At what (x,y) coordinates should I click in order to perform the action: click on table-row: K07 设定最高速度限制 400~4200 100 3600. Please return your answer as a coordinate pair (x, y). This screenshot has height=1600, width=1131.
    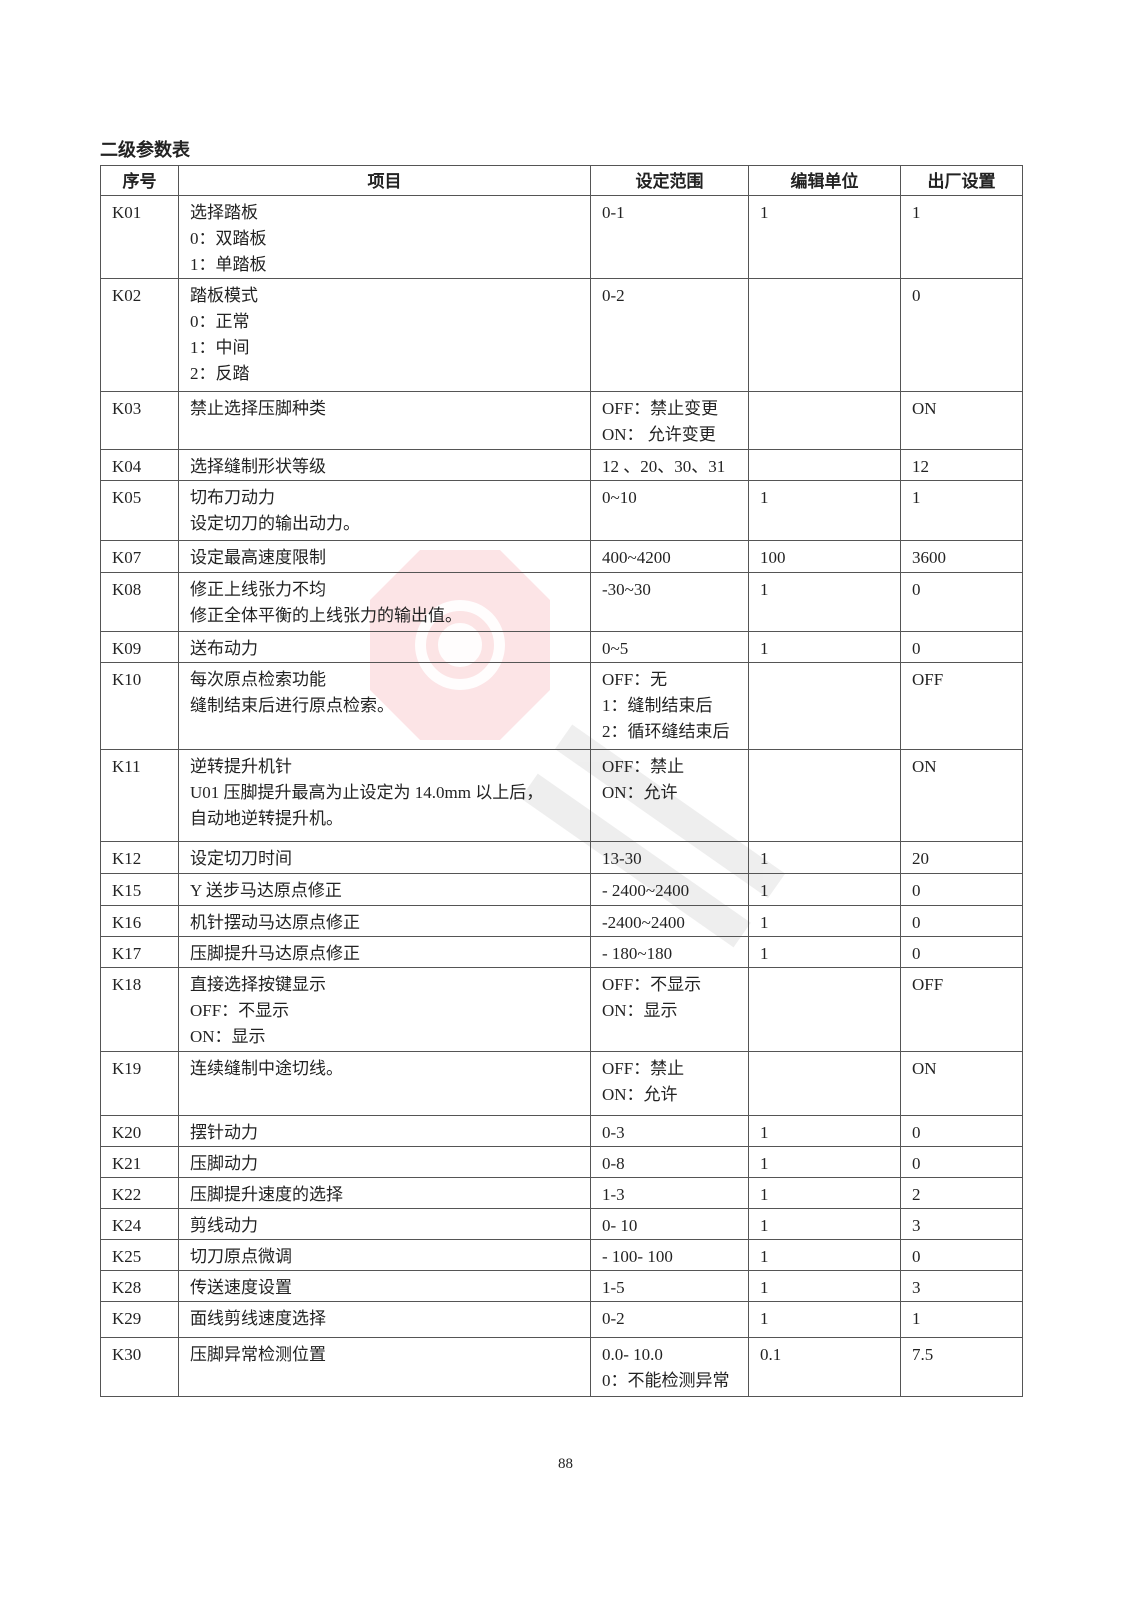
    Looking at the image, I should click on (561, 556).